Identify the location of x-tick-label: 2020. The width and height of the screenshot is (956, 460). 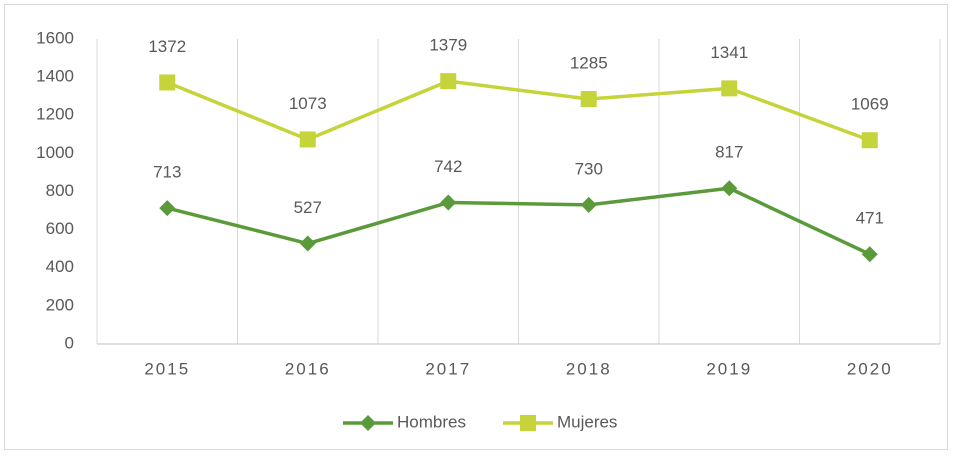
(870, 368).